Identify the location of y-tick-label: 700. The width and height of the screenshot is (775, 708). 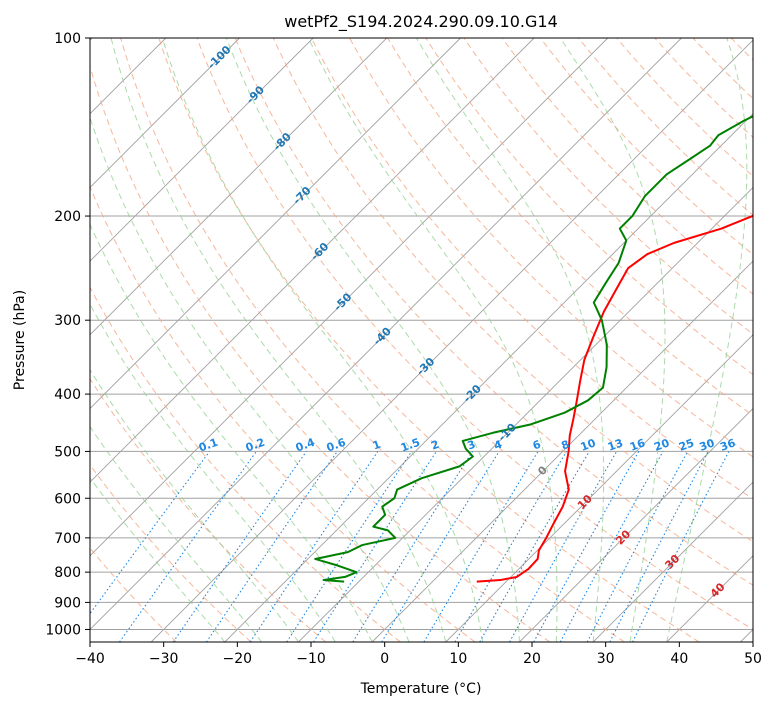
(67, 539).